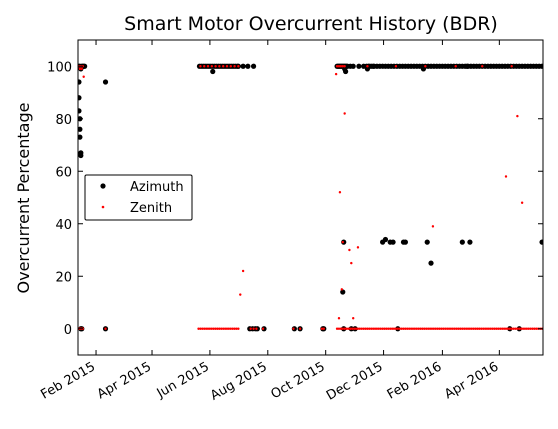 This screenshot has width=558, height=429. I want to click on legend-azimuth-label: Azimuth, so click(157, 187).